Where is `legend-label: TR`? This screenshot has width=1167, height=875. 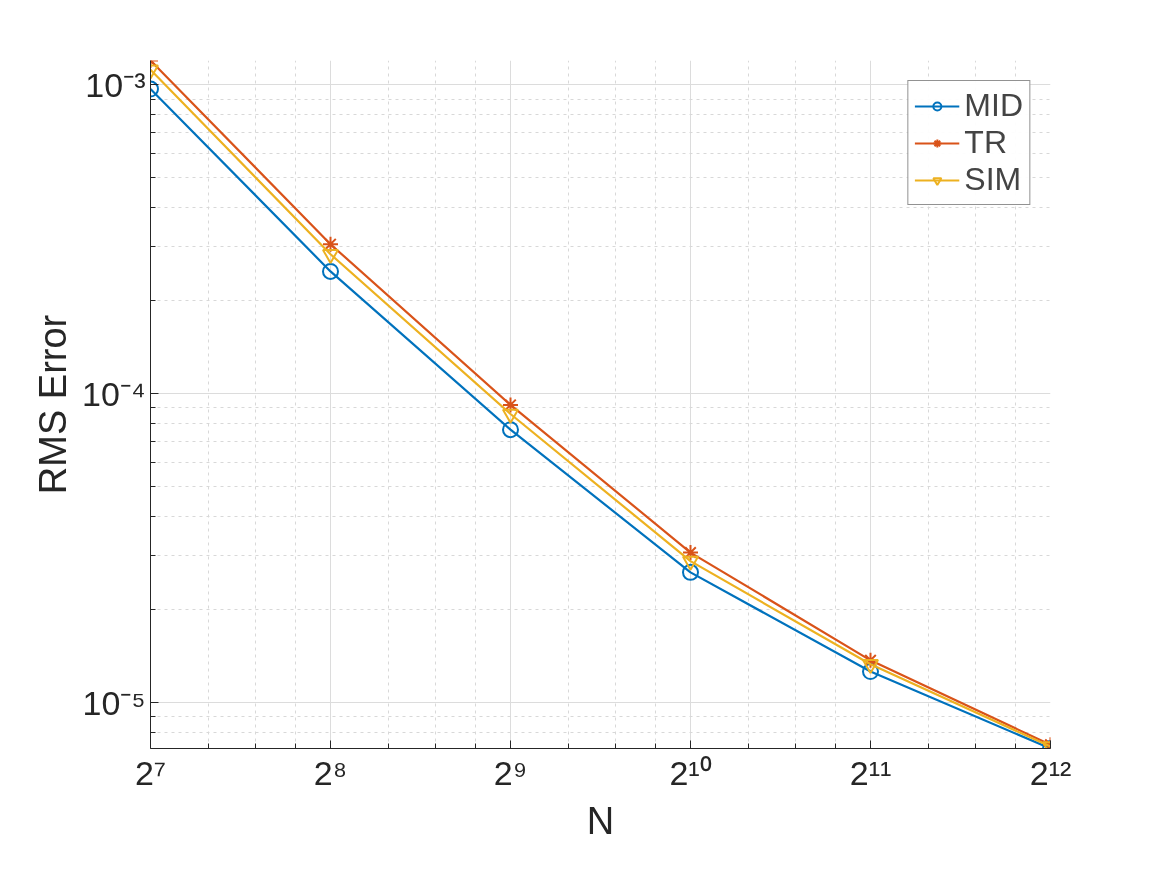 legend-label: TR is located at coordinates (985, 142).